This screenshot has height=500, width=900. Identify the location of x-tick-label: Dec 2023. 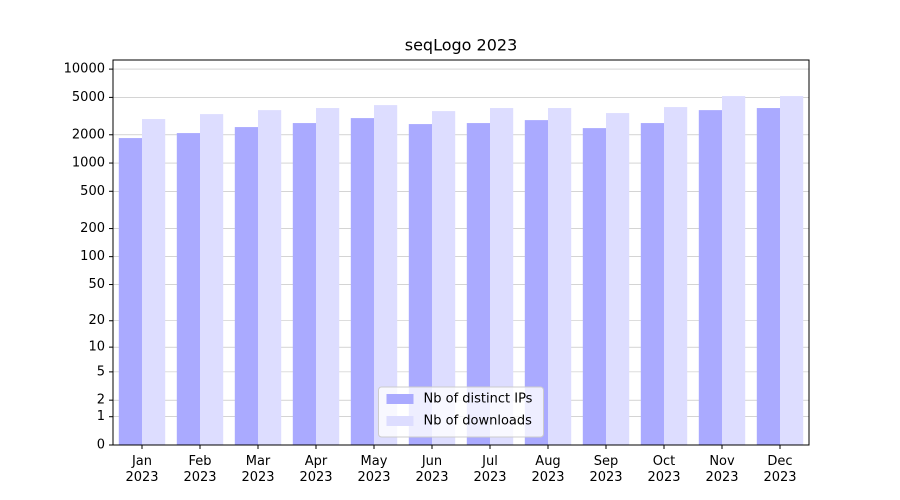
(779, 469).